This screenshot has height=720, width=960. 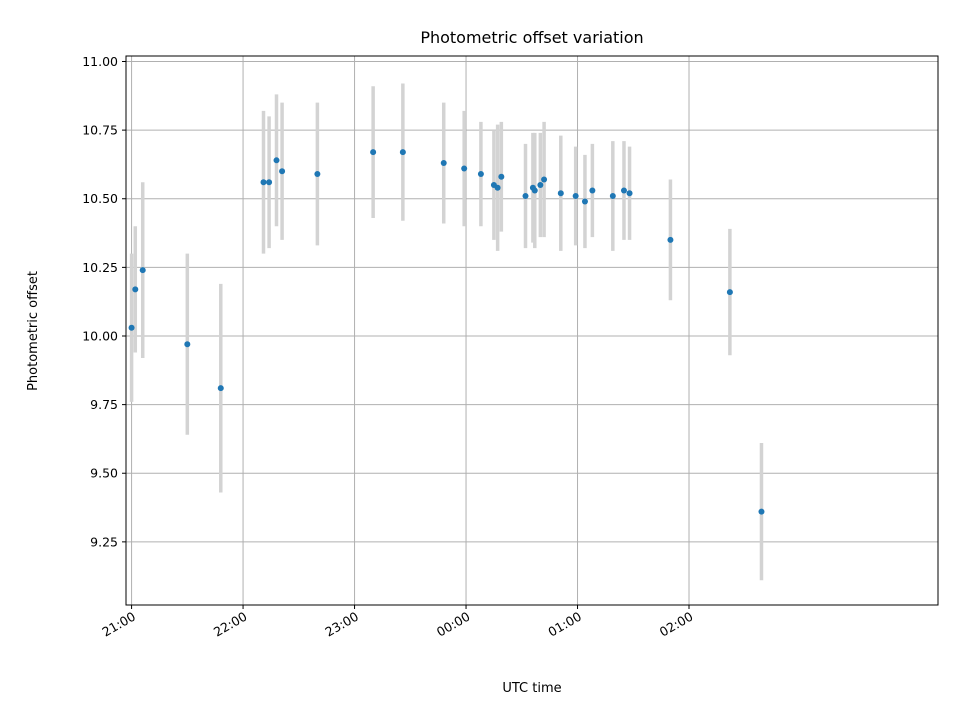 What do you see at coordinates (100, 335) in the screenshot?
I see `y-tick-label: 10.00` at bounding box center [100, 335].